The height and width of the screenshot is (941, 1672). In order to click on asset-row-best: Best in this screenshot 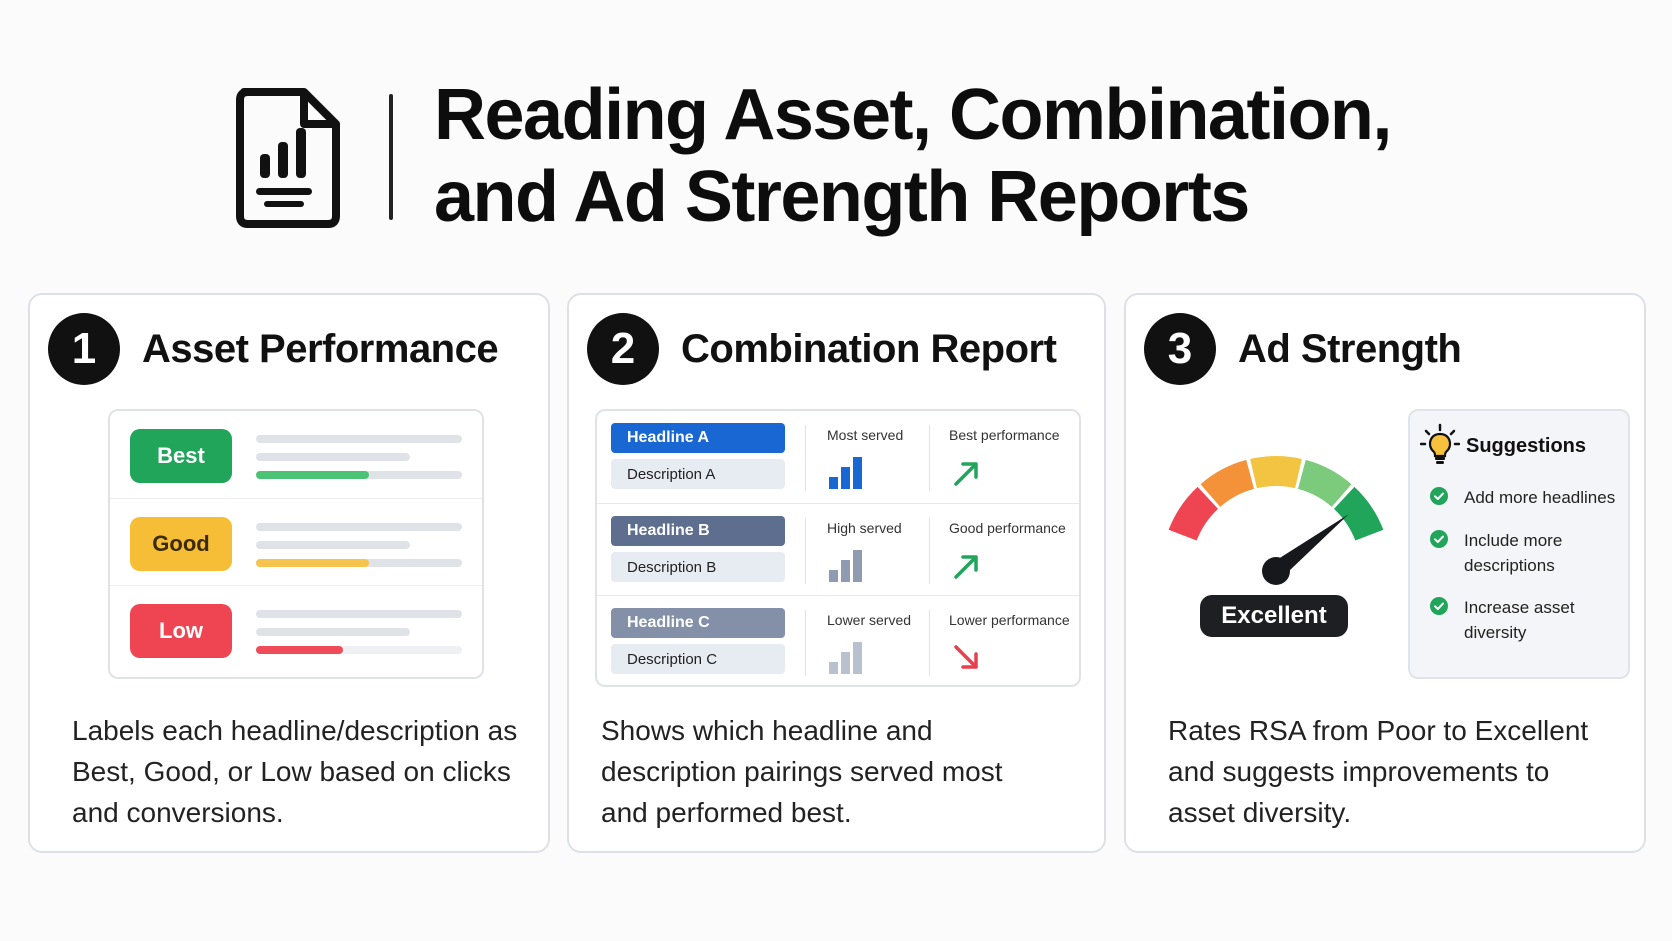, I will do `click(296, 454)`.